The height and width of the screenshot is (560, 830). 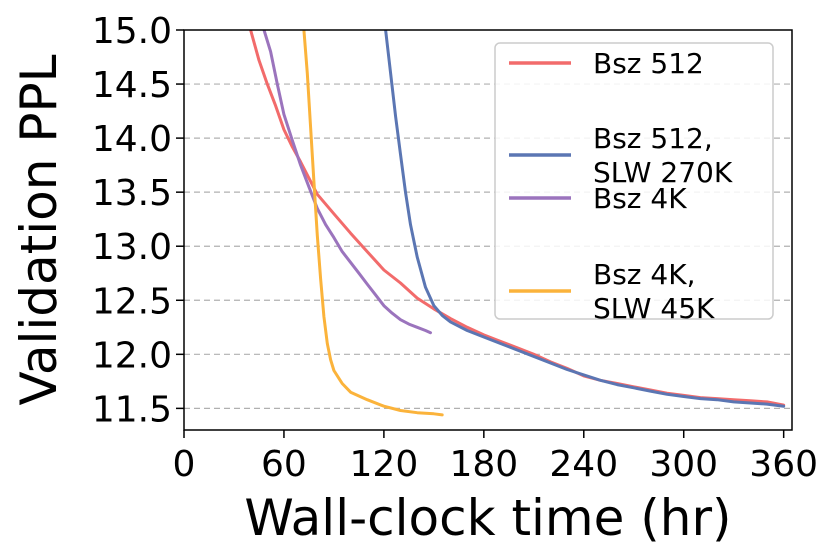 I want to click on x-tick-label: 180, so click(x=483, y=464).